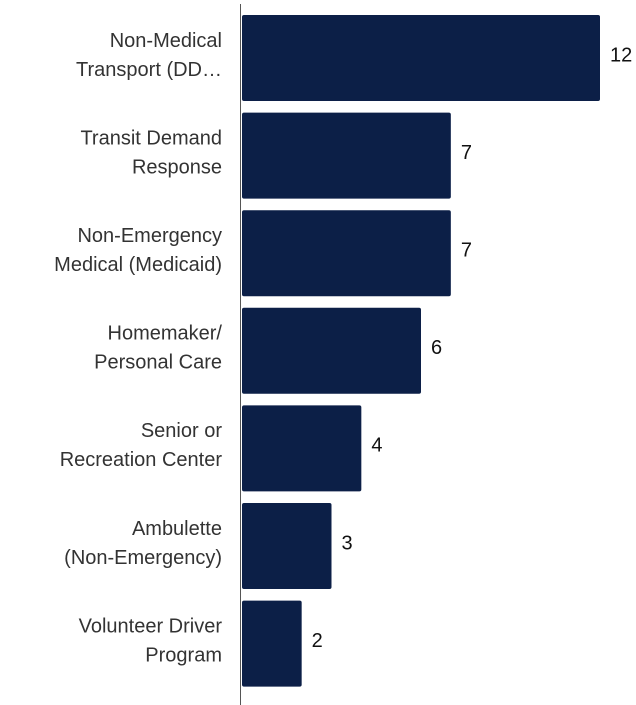  I want to click on category-label: Non-Emergency, so click(149, 236).